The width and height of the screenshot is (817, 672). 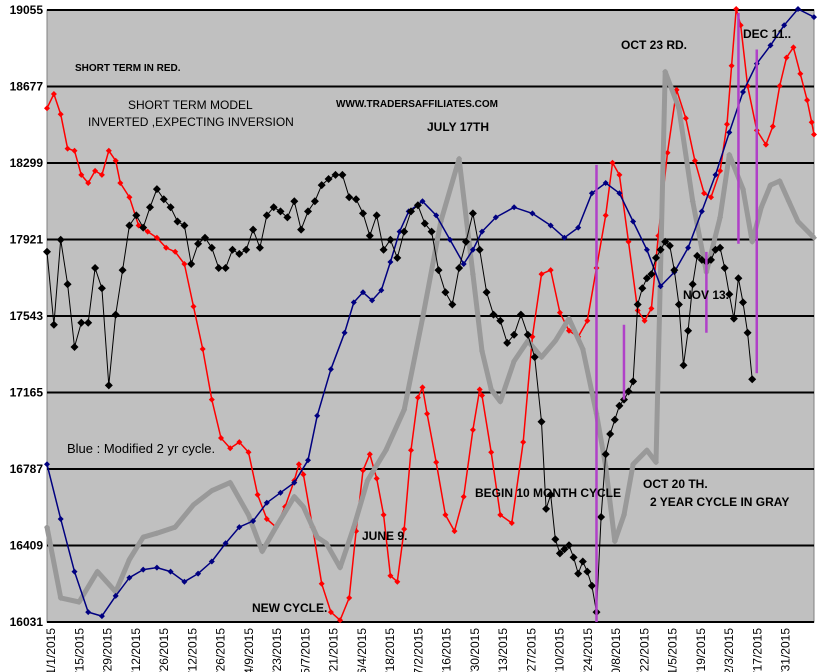 What do you see at coordinates (305, 650) in the screenshot?
I see `x-tick-label: 5/7/2015` at bounding box center [305, 650].